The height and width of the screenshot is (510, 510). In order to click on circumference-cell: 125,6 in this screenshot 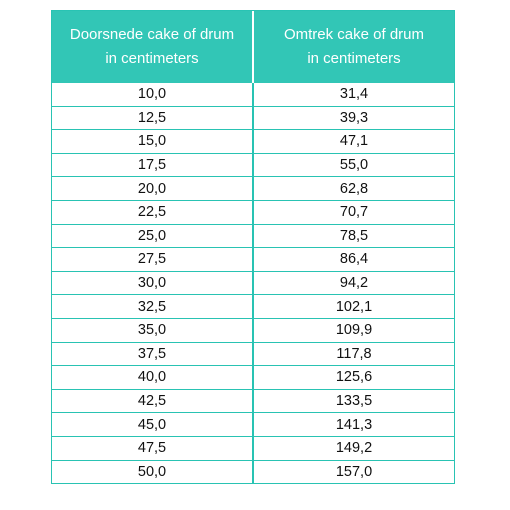, I will do `click(353, 377)`.